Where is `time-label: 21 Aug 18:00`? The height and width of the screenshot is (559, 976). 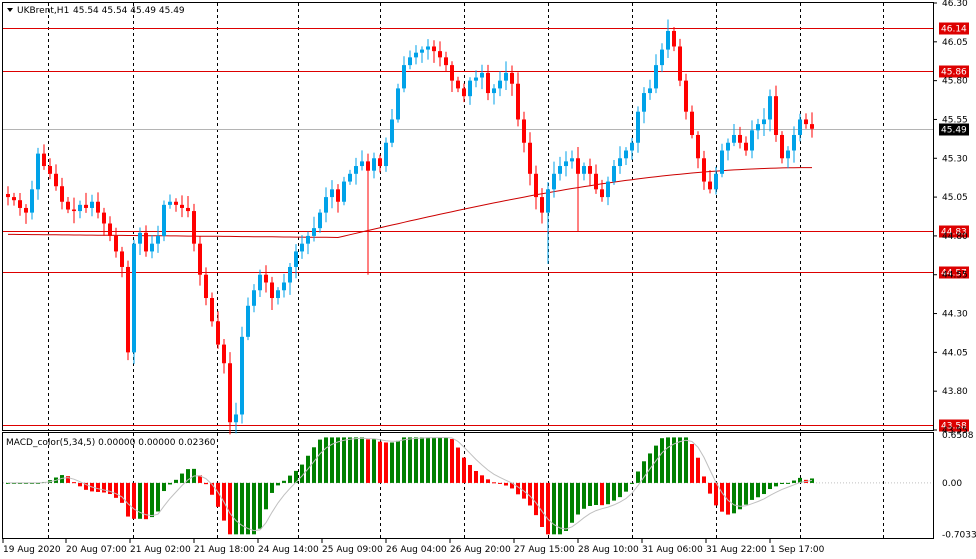
time-label: 21 Aug 18:00 is located at coordinates (224, 550).